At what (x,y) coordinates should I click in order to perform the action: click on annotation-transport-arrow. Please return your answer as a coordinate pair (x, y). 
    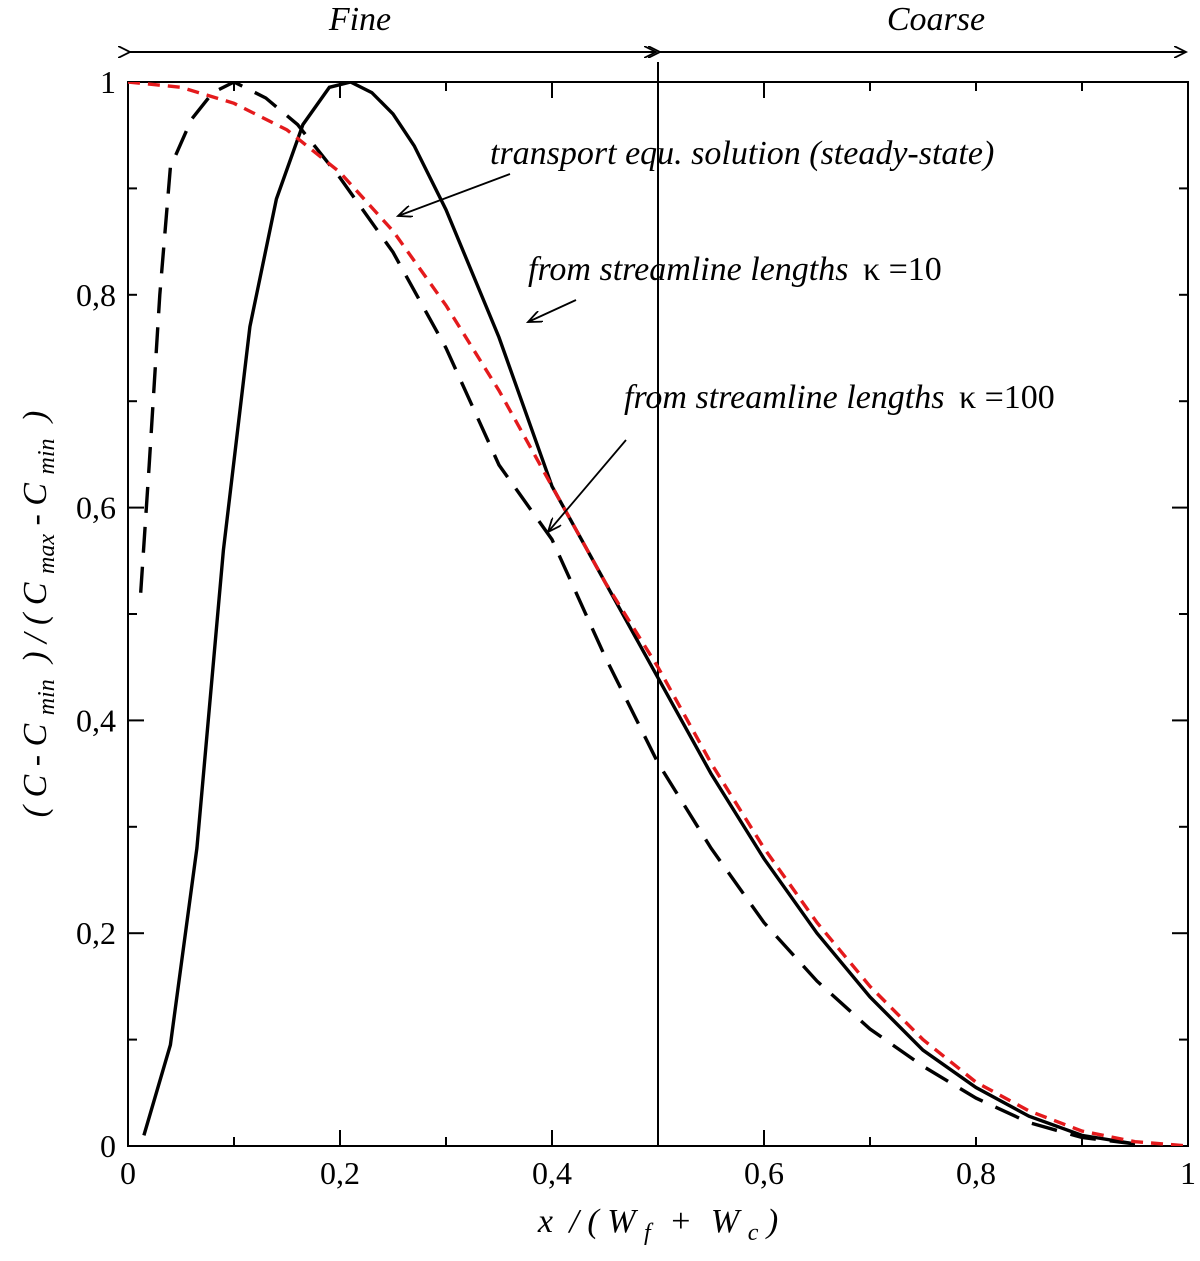
    Looking at the image, I should click on (454, 194).